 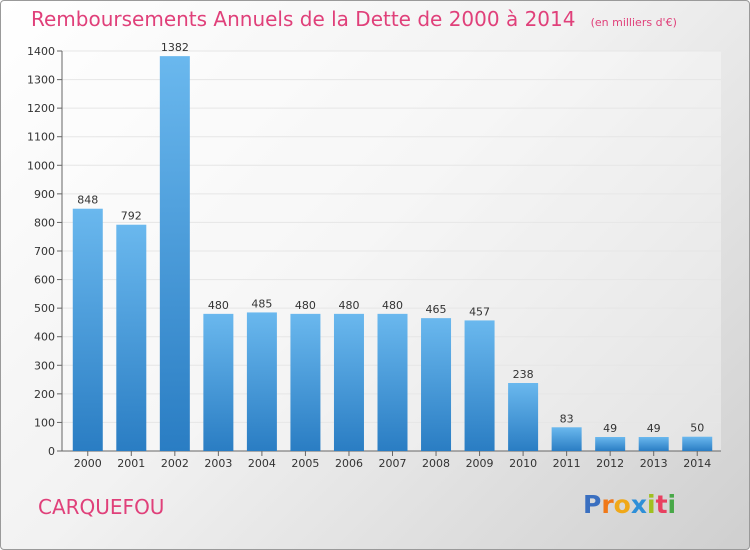 What do you see at coordinates (567, 418) in the screenshot?
I see `bar-value-label: 83` at bounding box center [567, 418].